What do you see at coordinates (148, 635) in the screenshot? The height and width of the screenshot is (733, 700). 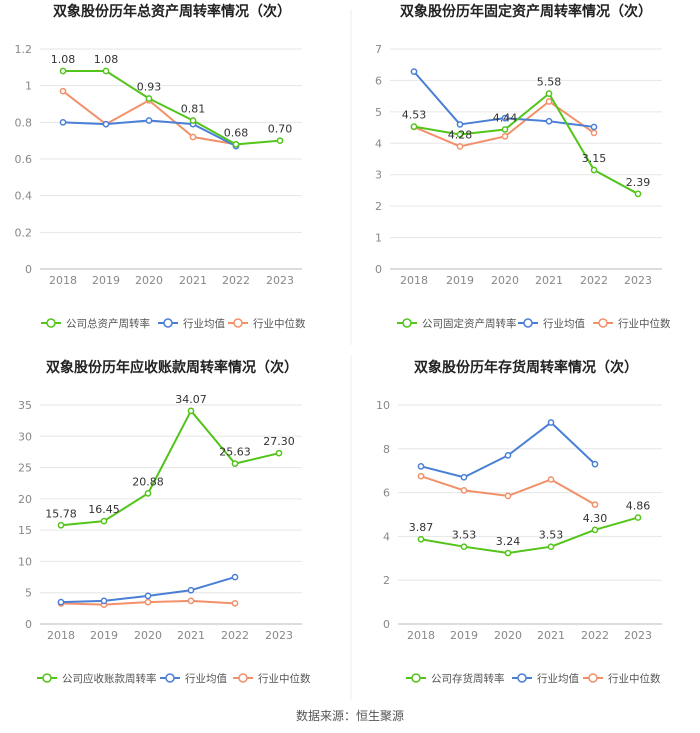 I see `x-tick-label: 2020` at bounding box center [148, 635].